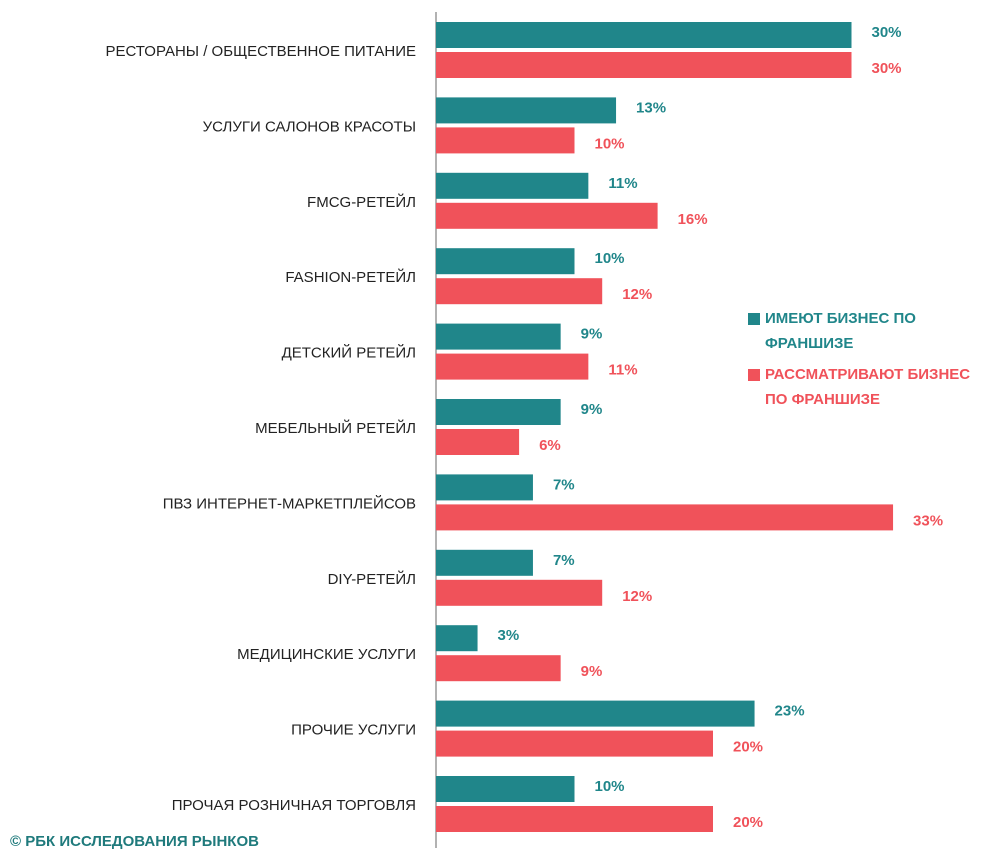  What do you see at coordinates (289, 503) in the screenshot?
I see `category-label: ПВЗ ИНТЕРНЕТ-МАРКЕТПЛЕЙСОВ` at bounding box center [289, 503].